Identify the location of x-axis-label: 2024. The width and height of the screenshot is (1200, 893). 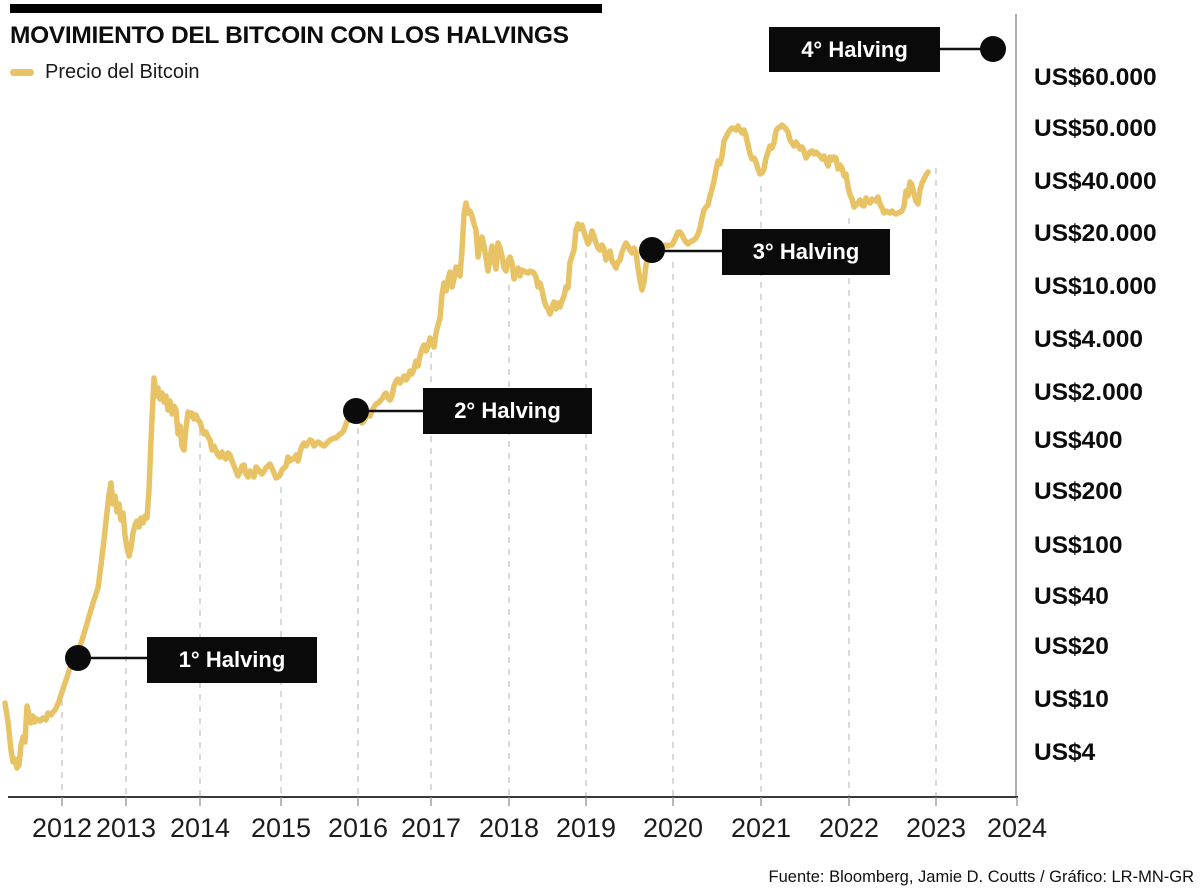
(1017, 828).